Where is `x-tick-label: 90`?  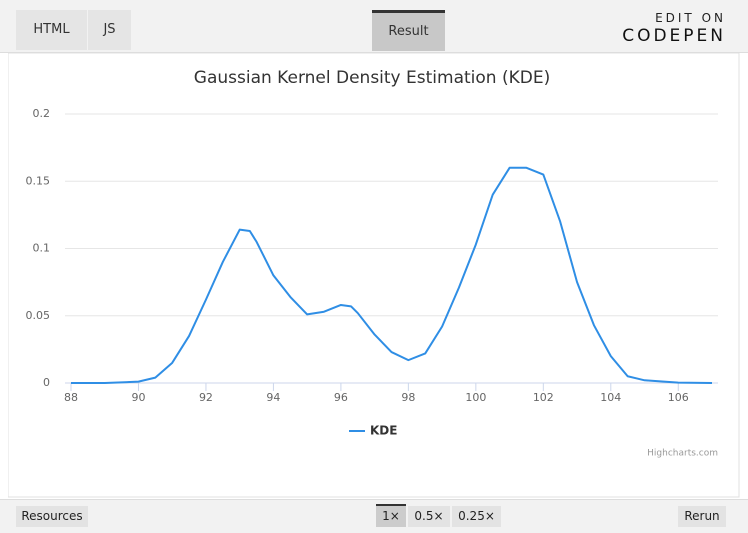 x-tick-label: 90 is located at coordinates (138, 397).